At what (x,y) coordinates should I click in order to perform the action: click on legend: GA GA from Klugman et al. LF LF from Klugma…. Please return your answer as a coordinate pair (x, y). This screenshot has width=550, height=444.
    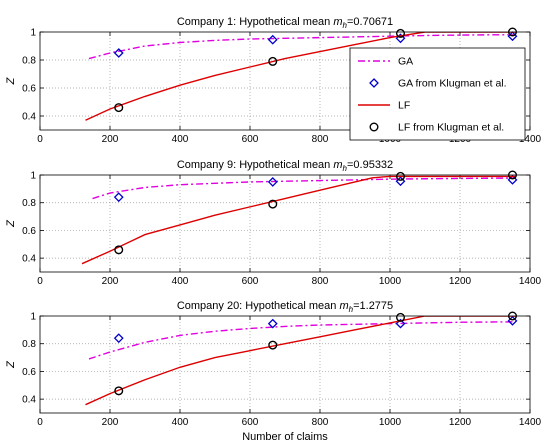
    Looking at the image, I should click on (437, 94).